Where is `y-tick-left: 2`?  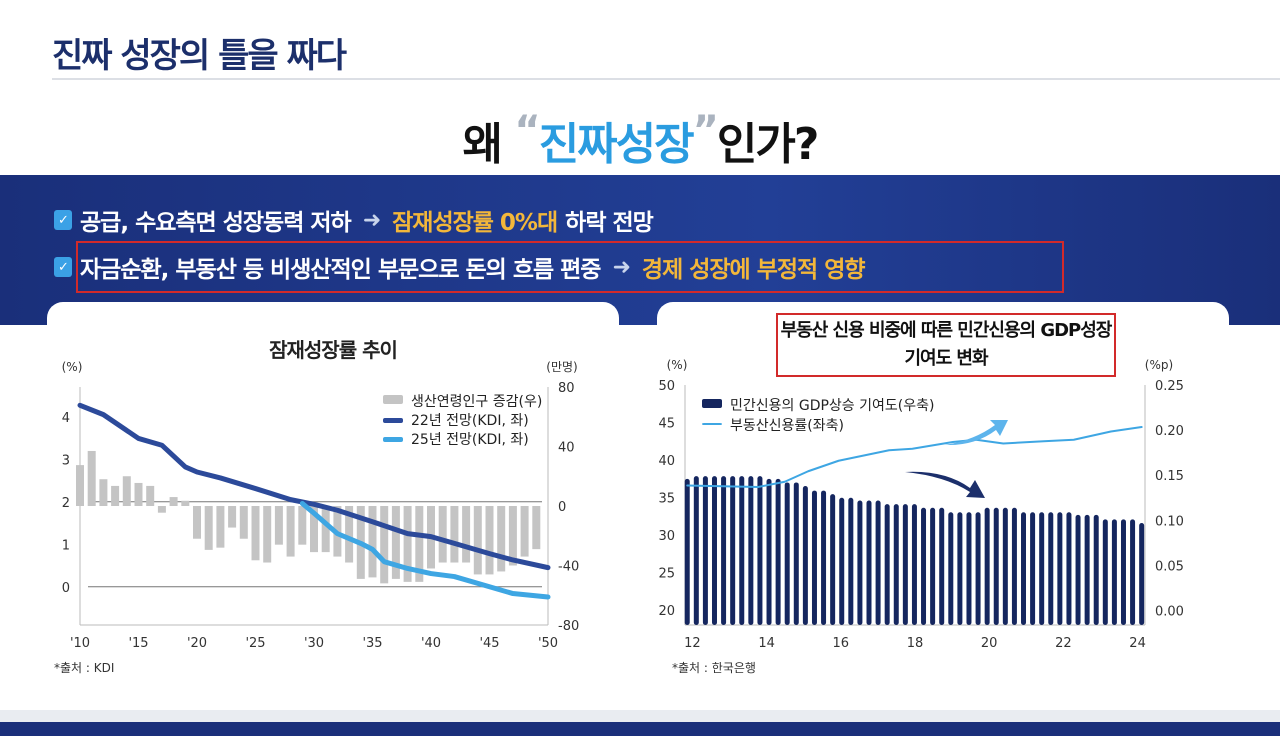 y-tick-left: 2 is located at coordinates (66, 503).